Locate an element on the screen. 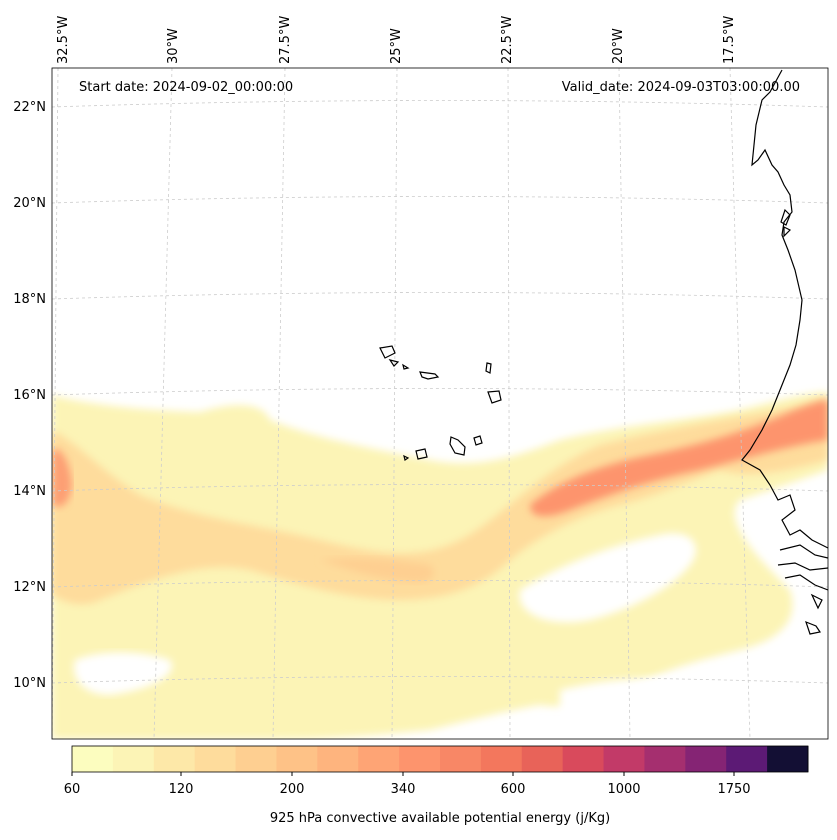 The image size is (837, 840). lon-label: 17.5°W is located at coordinates (729, 40).